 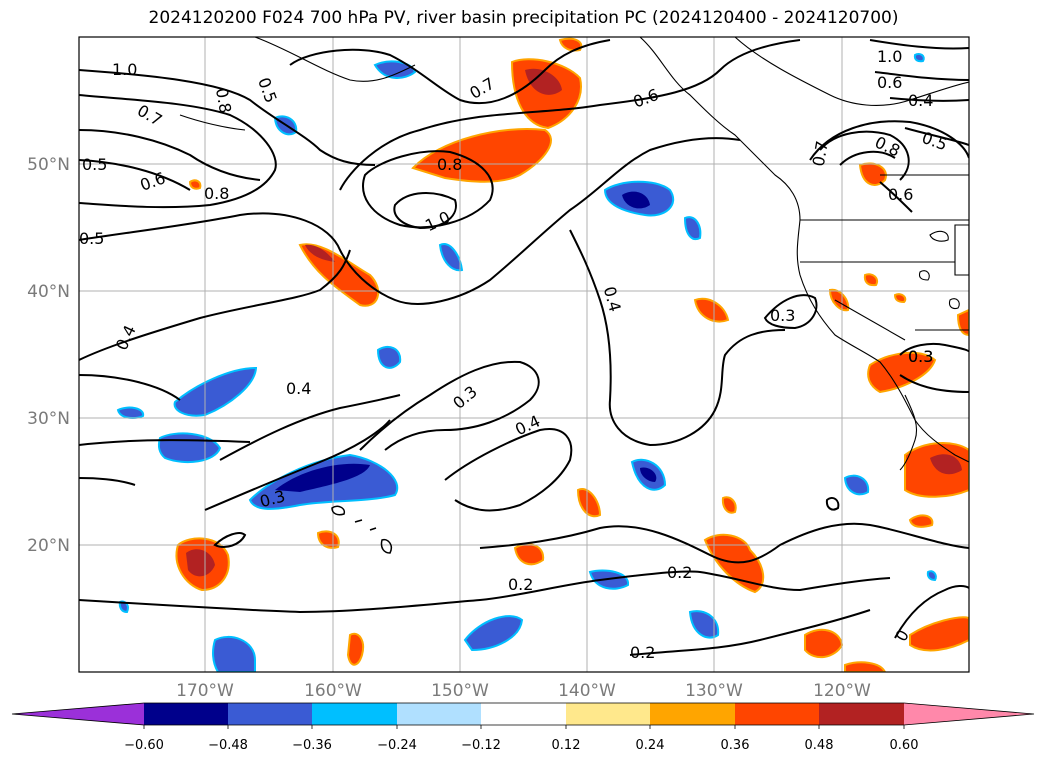 I want to click on colorbar-tick-label: −0.12, so click(x=481, y=745).